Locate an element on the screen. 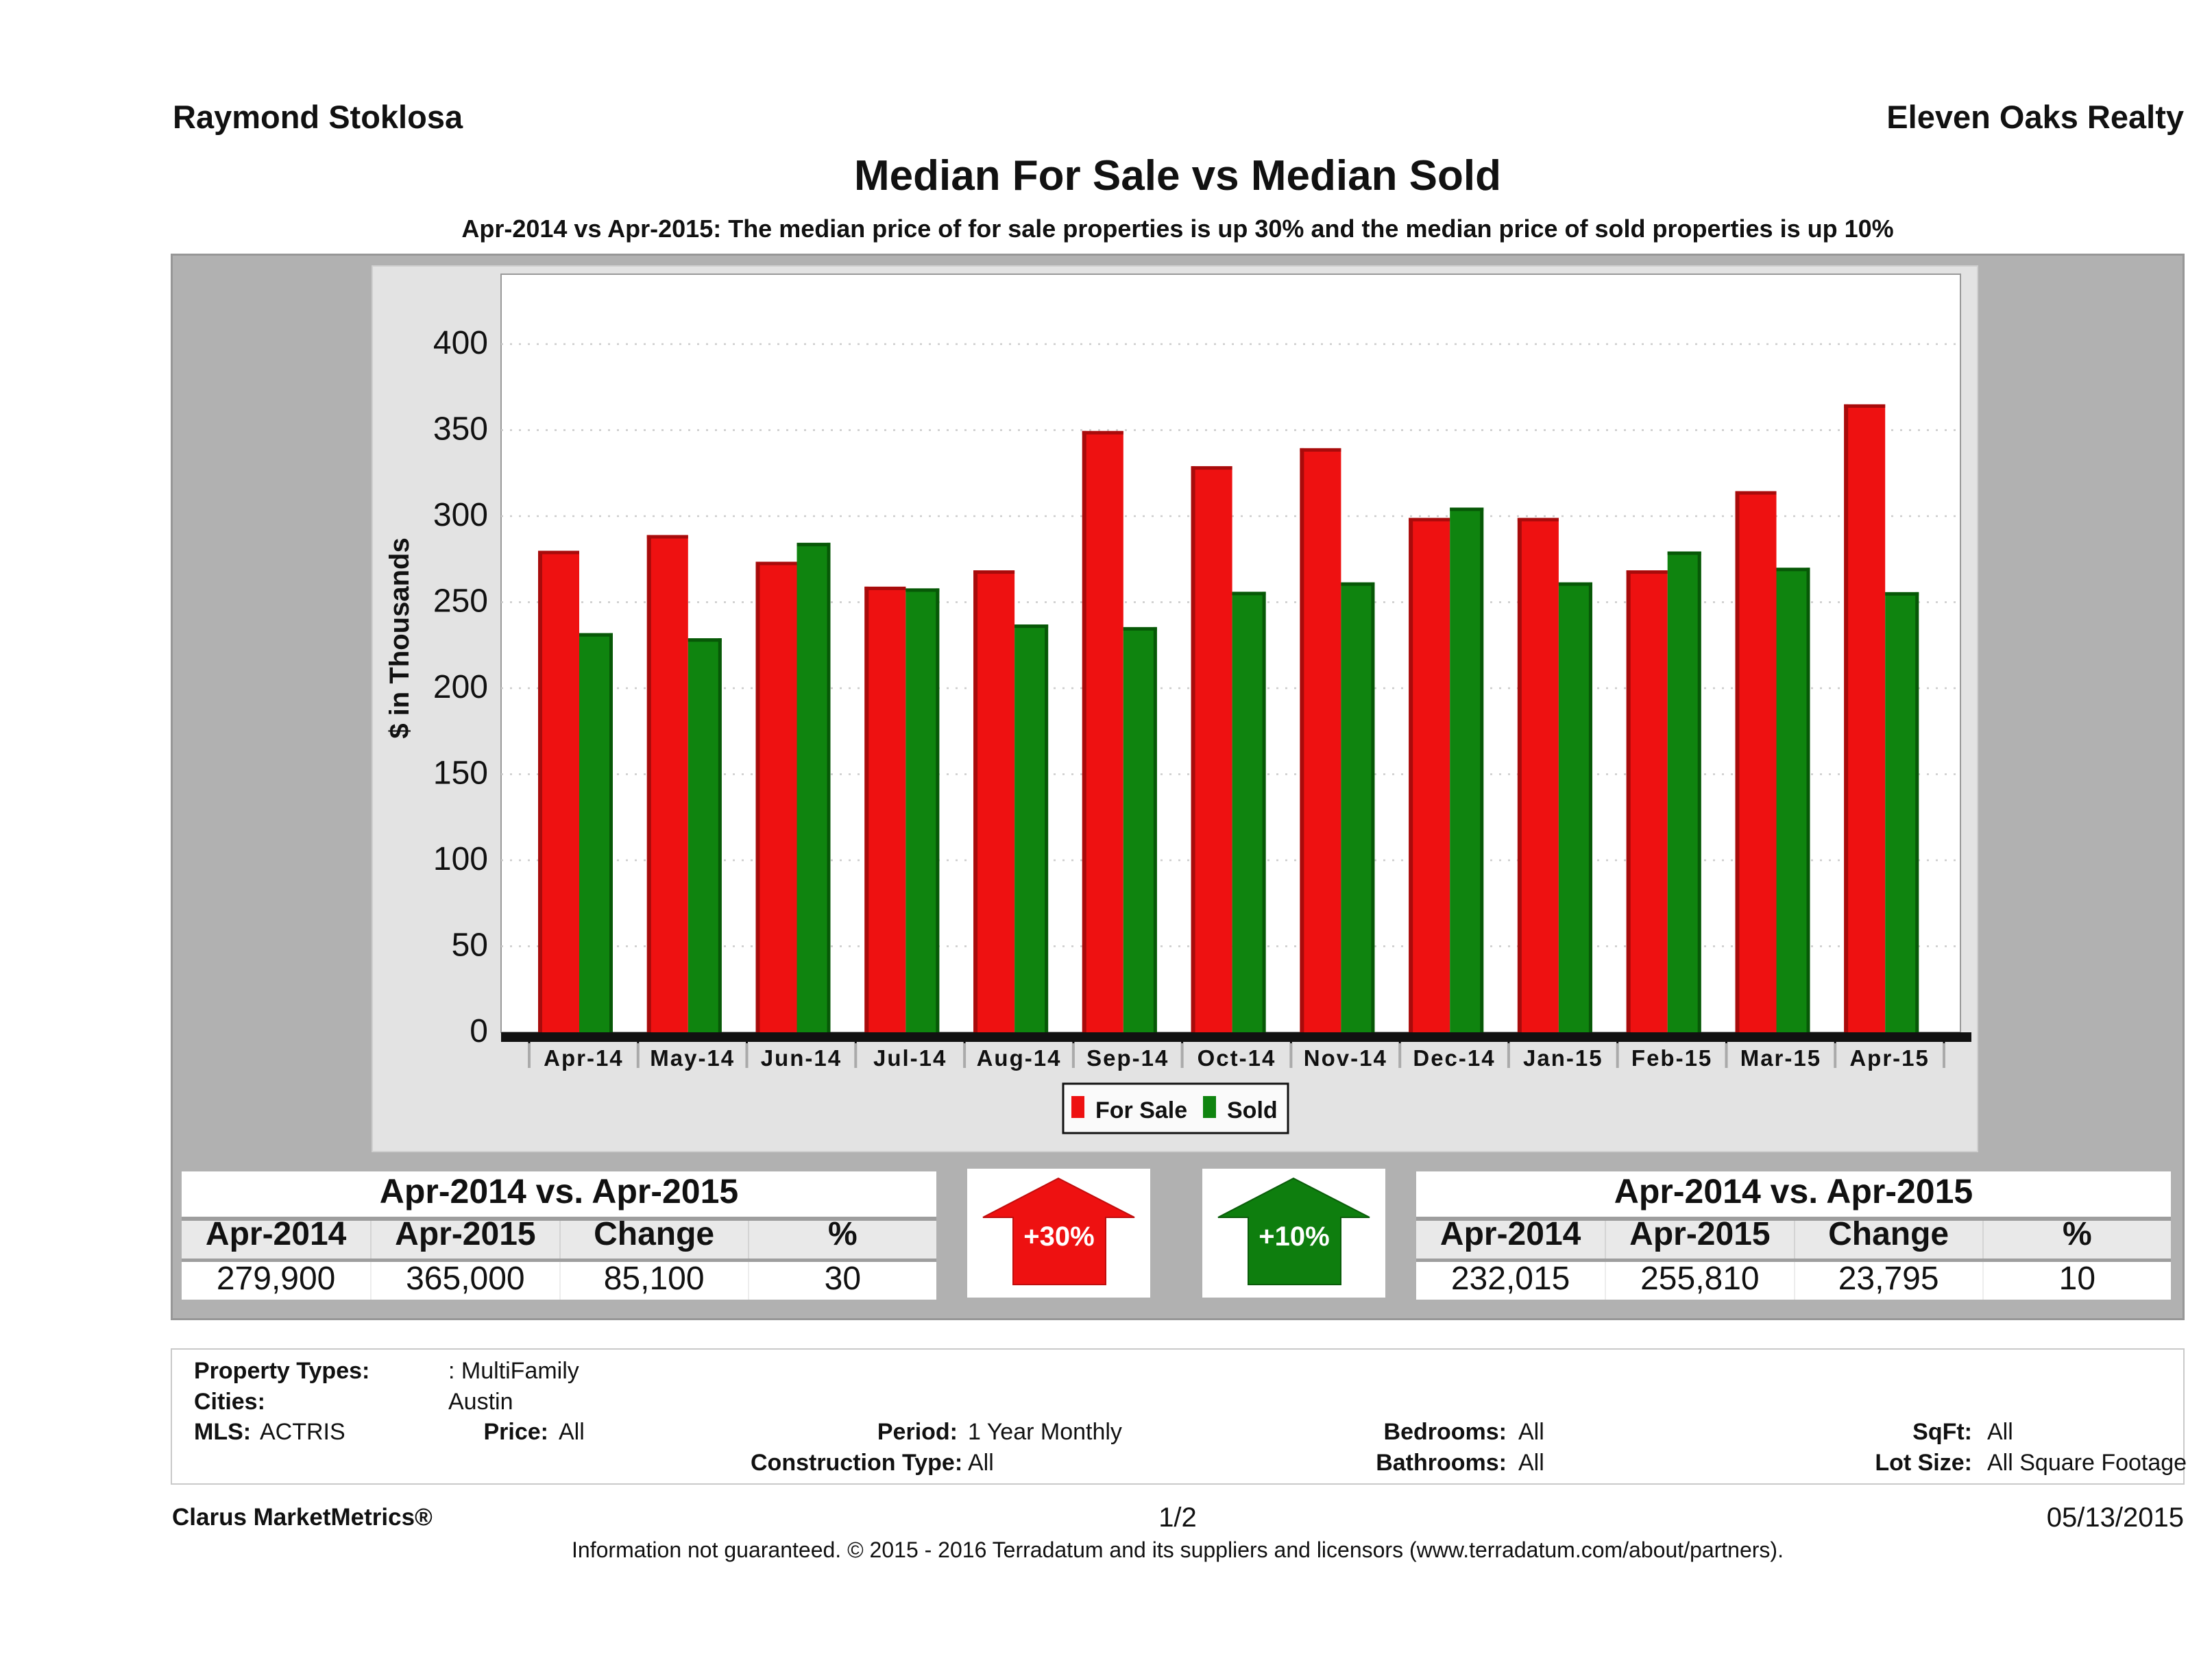 The height and width of the screenshot is (1678, 2212). svg-text: Apr-14 is located at coordinates (584, 1058).